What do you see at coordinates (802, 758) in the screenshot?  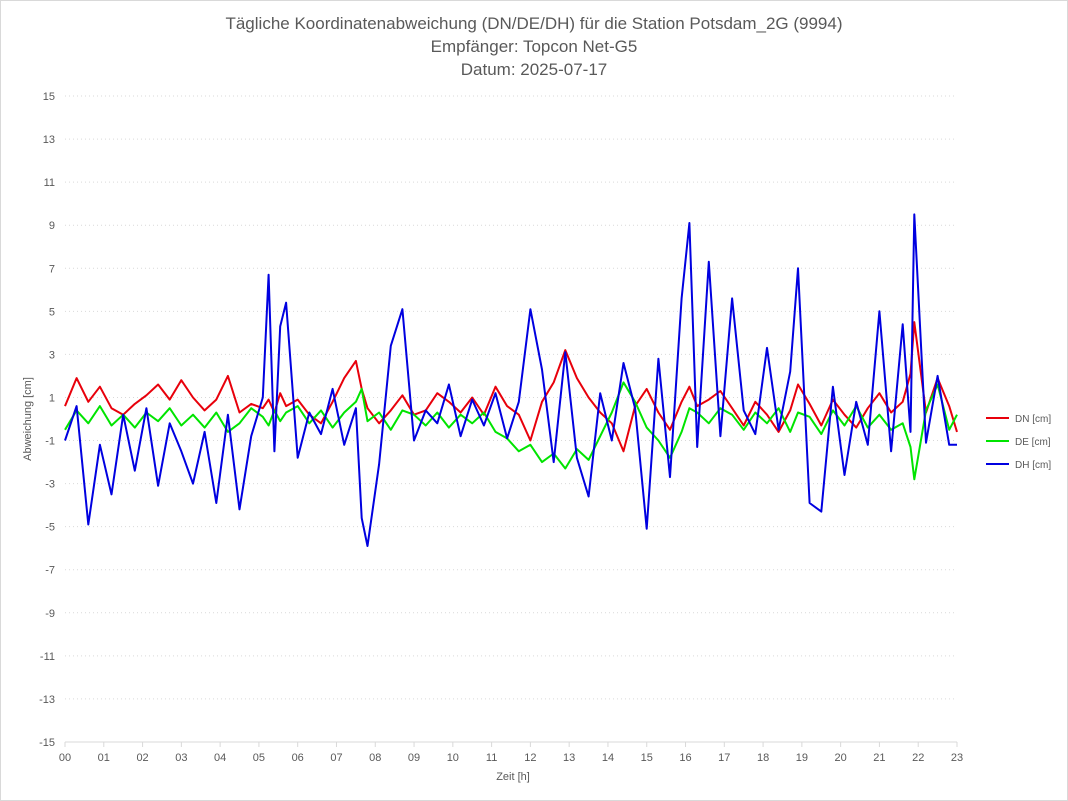 I see `x-tick-label: 19` at bounding box center [802, 758].